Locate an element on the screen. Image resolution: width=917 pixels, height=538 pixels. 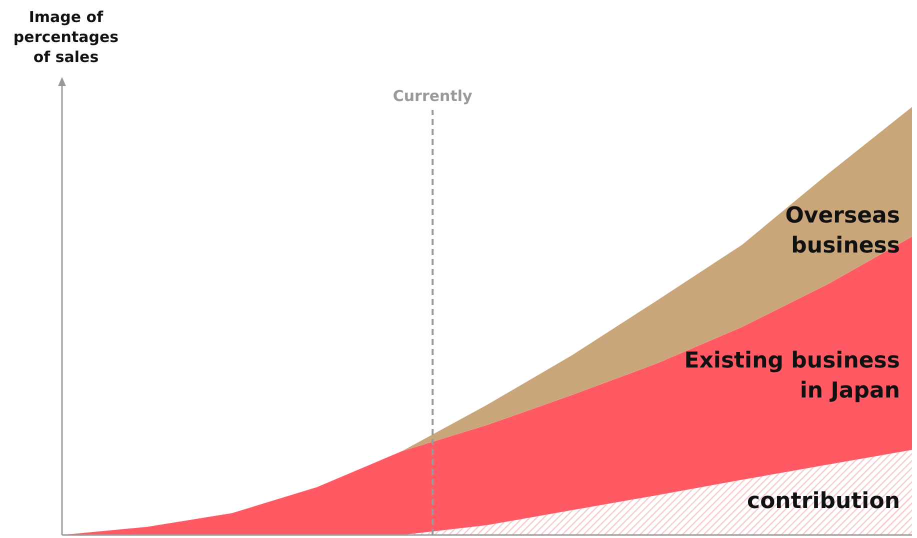
series-label: Existing business in Japan is located at coordinates (792, 376).